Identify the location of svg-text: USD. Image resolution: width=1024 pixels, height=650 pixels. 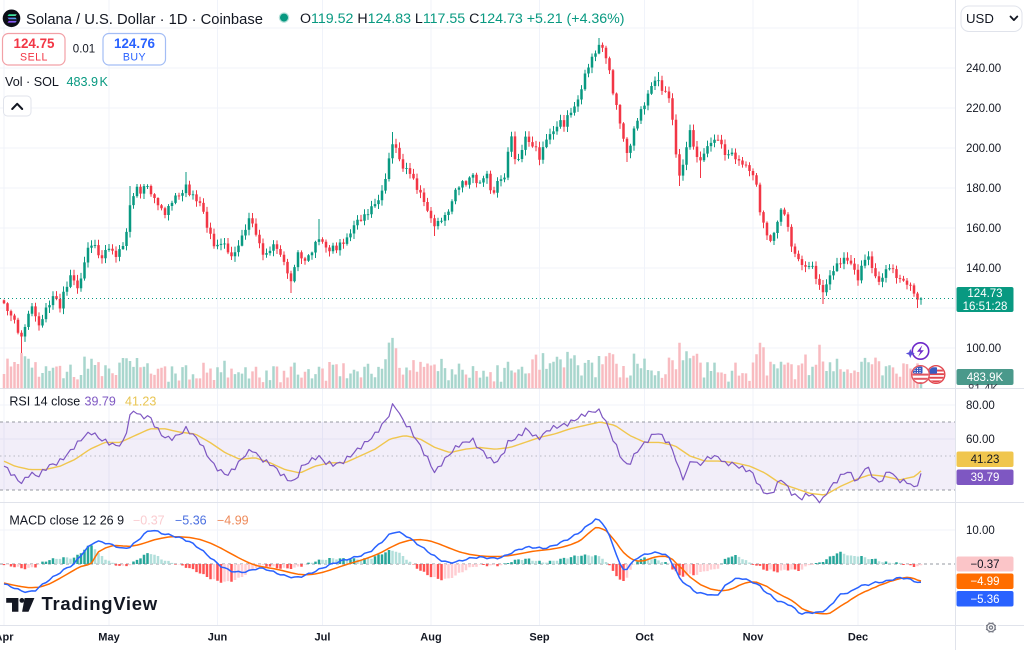
(980, 18).